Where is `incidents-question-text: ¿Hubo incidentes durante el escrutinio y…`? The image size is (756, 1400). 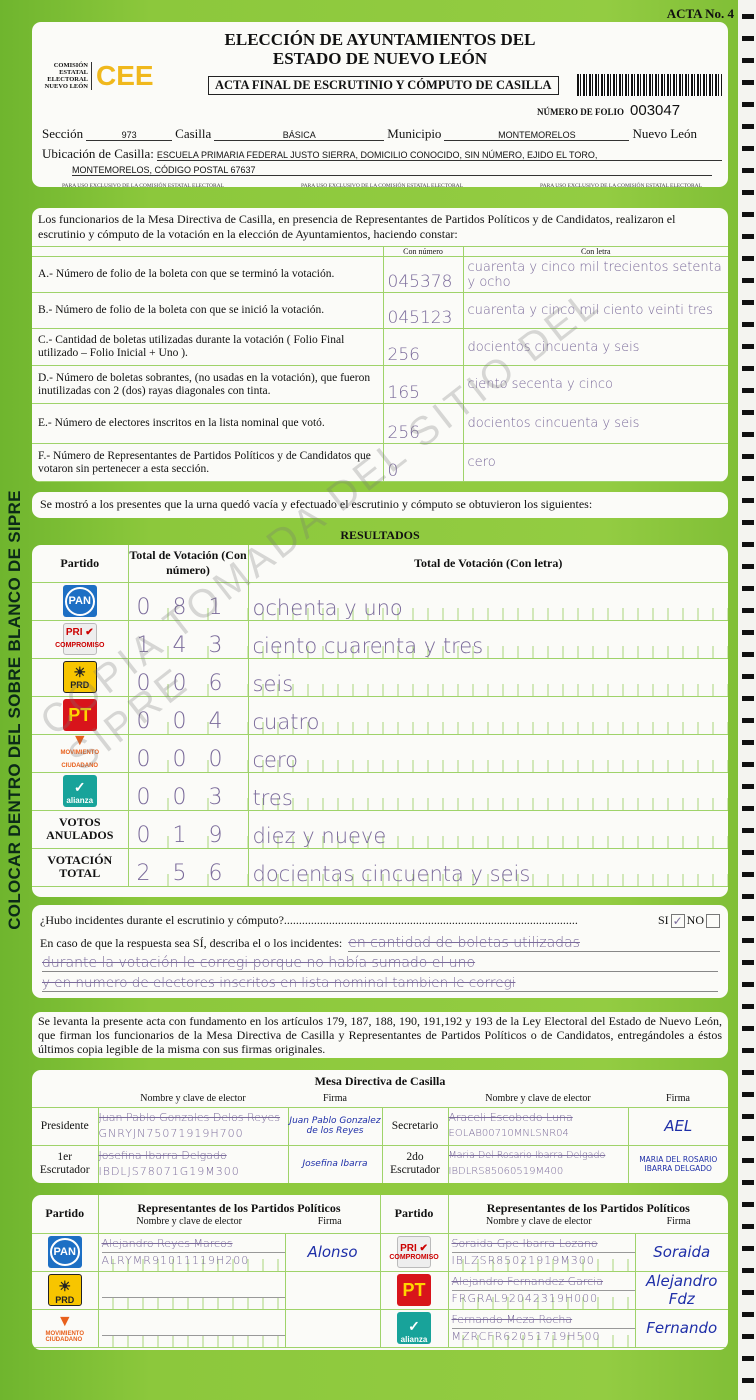
incidents-question-text: ¿Hubo incidentes durante el escrutinio y… is located at coordinates (309, 920).